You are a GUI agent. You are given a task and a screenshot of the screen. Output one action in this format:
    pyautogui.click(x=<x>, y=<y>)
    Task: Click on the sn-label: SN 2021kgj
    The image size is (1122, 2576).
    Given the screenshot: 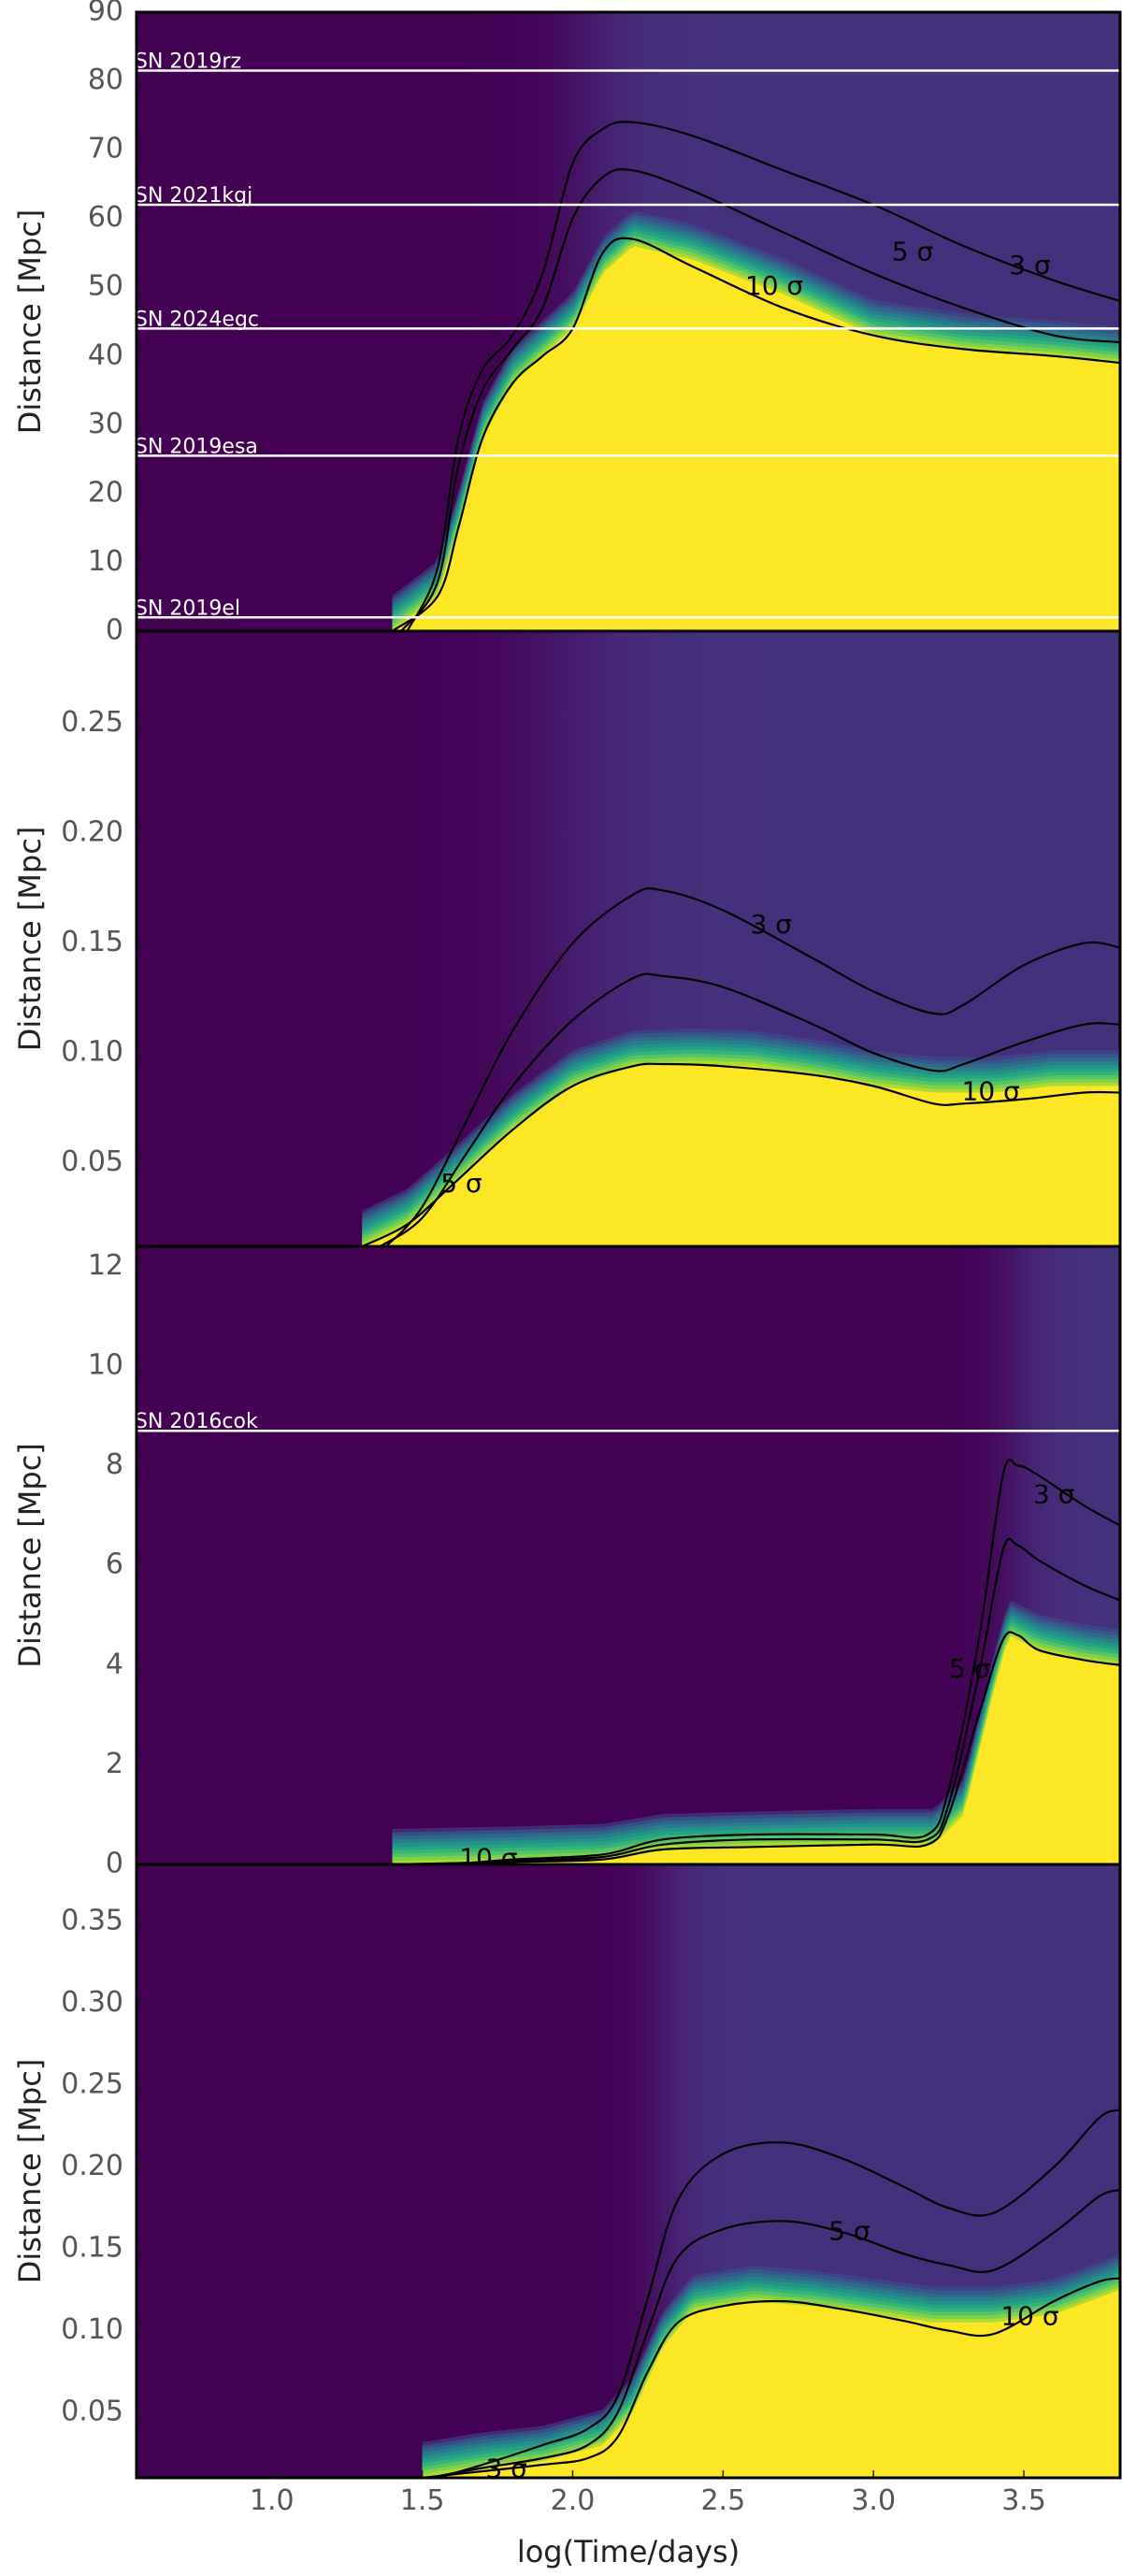 What is the action you would take?
    pyautogui.click(x=194, y=196)
    